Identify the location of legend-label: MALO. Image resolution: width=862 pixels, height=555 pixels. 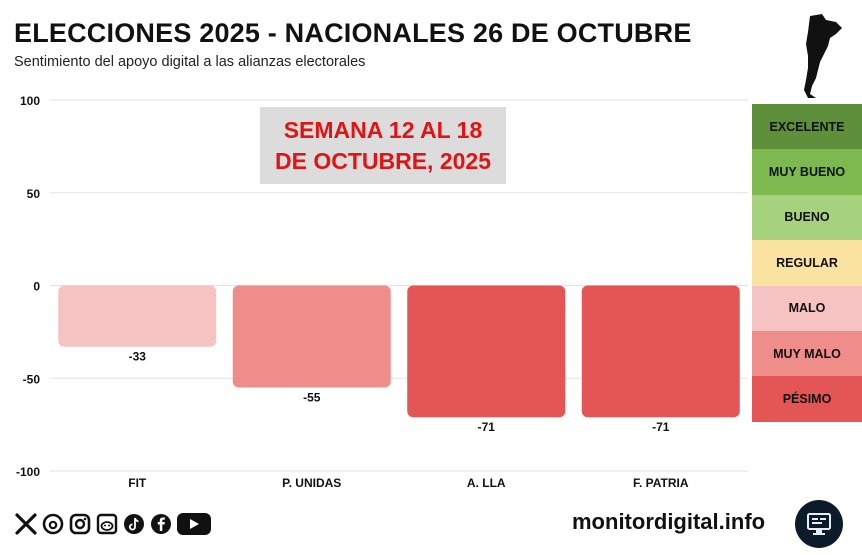
(807, 308).